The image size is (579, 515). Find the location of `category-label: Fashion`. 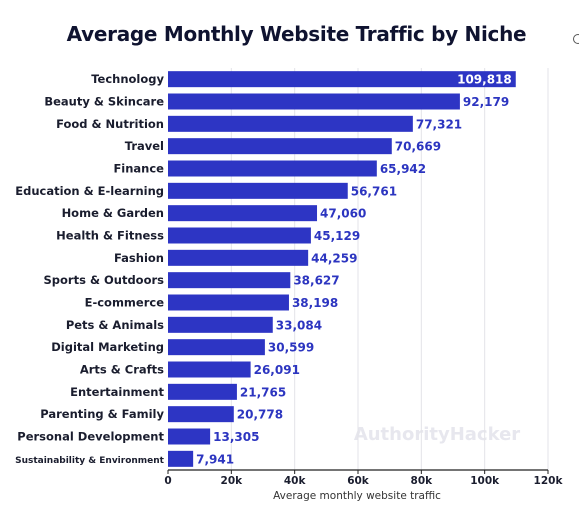

category-label: Fashion is located at coordinates (139, 258).